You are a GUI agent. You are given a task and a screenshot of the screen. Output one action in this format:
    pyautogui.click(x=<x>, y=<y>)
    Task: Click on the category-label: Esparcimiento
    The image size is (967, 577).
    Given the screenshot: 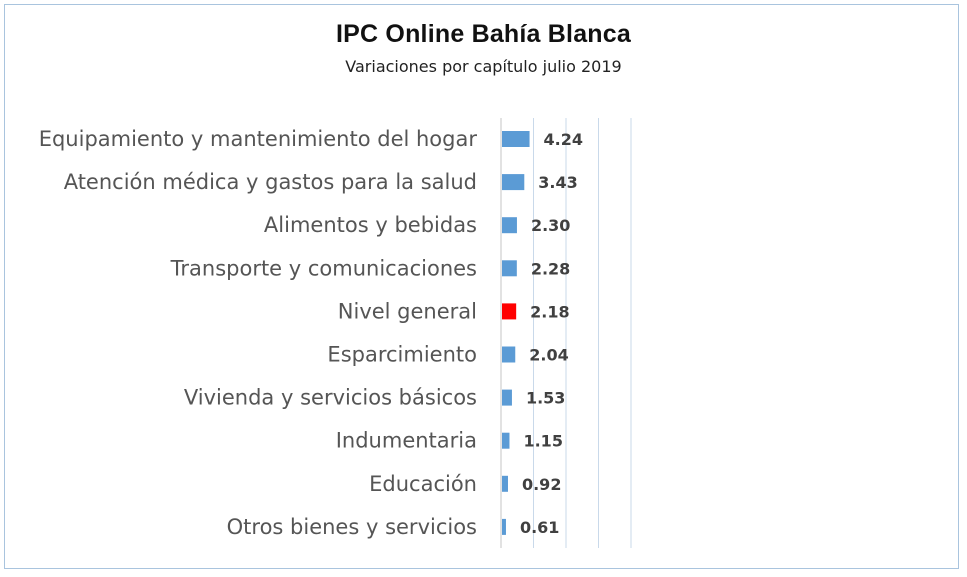 What is the action you would take?
    pyautogui.click(x=402, y=355)
    